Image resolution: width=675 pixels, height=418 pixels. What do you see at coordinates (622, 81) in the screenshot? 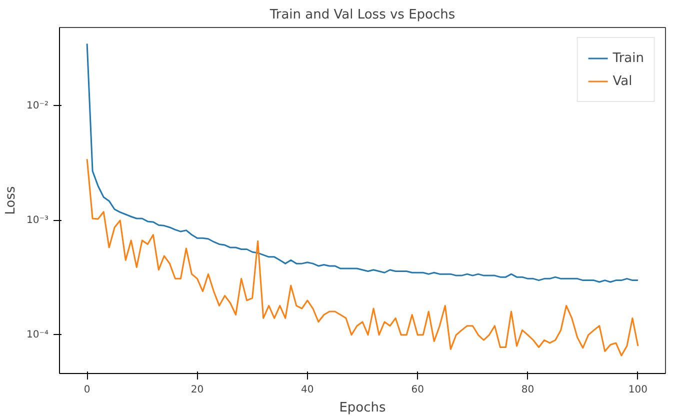
I see `legend-label: Val` at bounding box center [622, 81].